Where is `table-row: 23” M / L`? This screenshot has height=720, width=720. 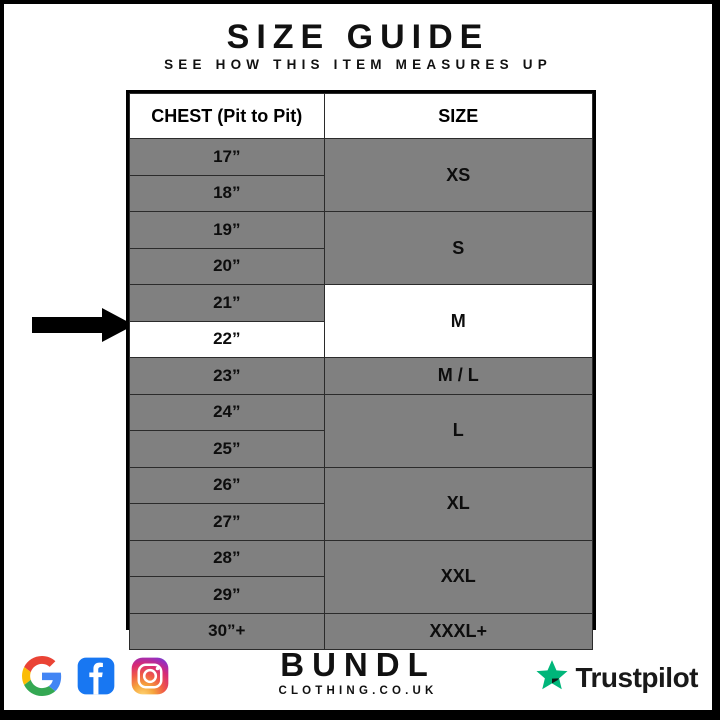
table-row: 23” M / L is located at coordinates (361, 376).